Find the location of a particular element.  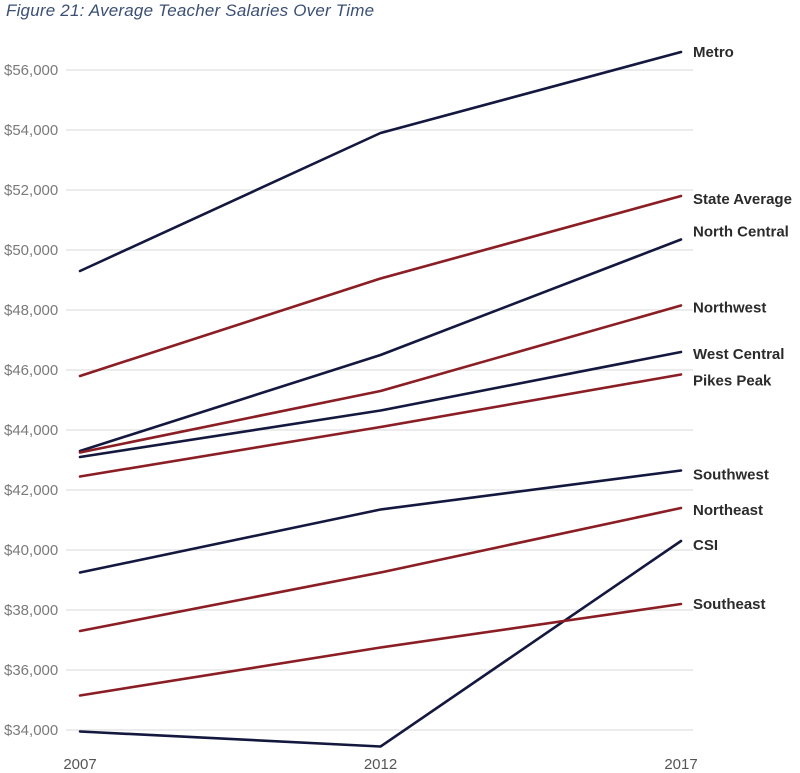

series-line-west-central is located at coordinates (380, 404).